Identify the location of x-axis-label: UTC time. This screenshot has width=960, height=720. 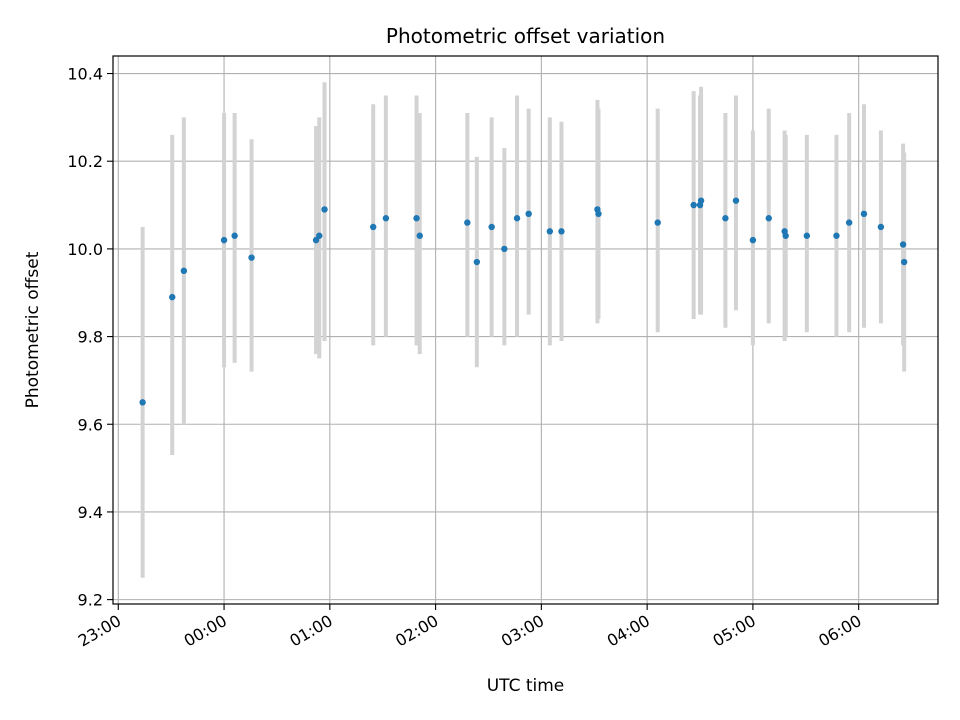
(526, 686).